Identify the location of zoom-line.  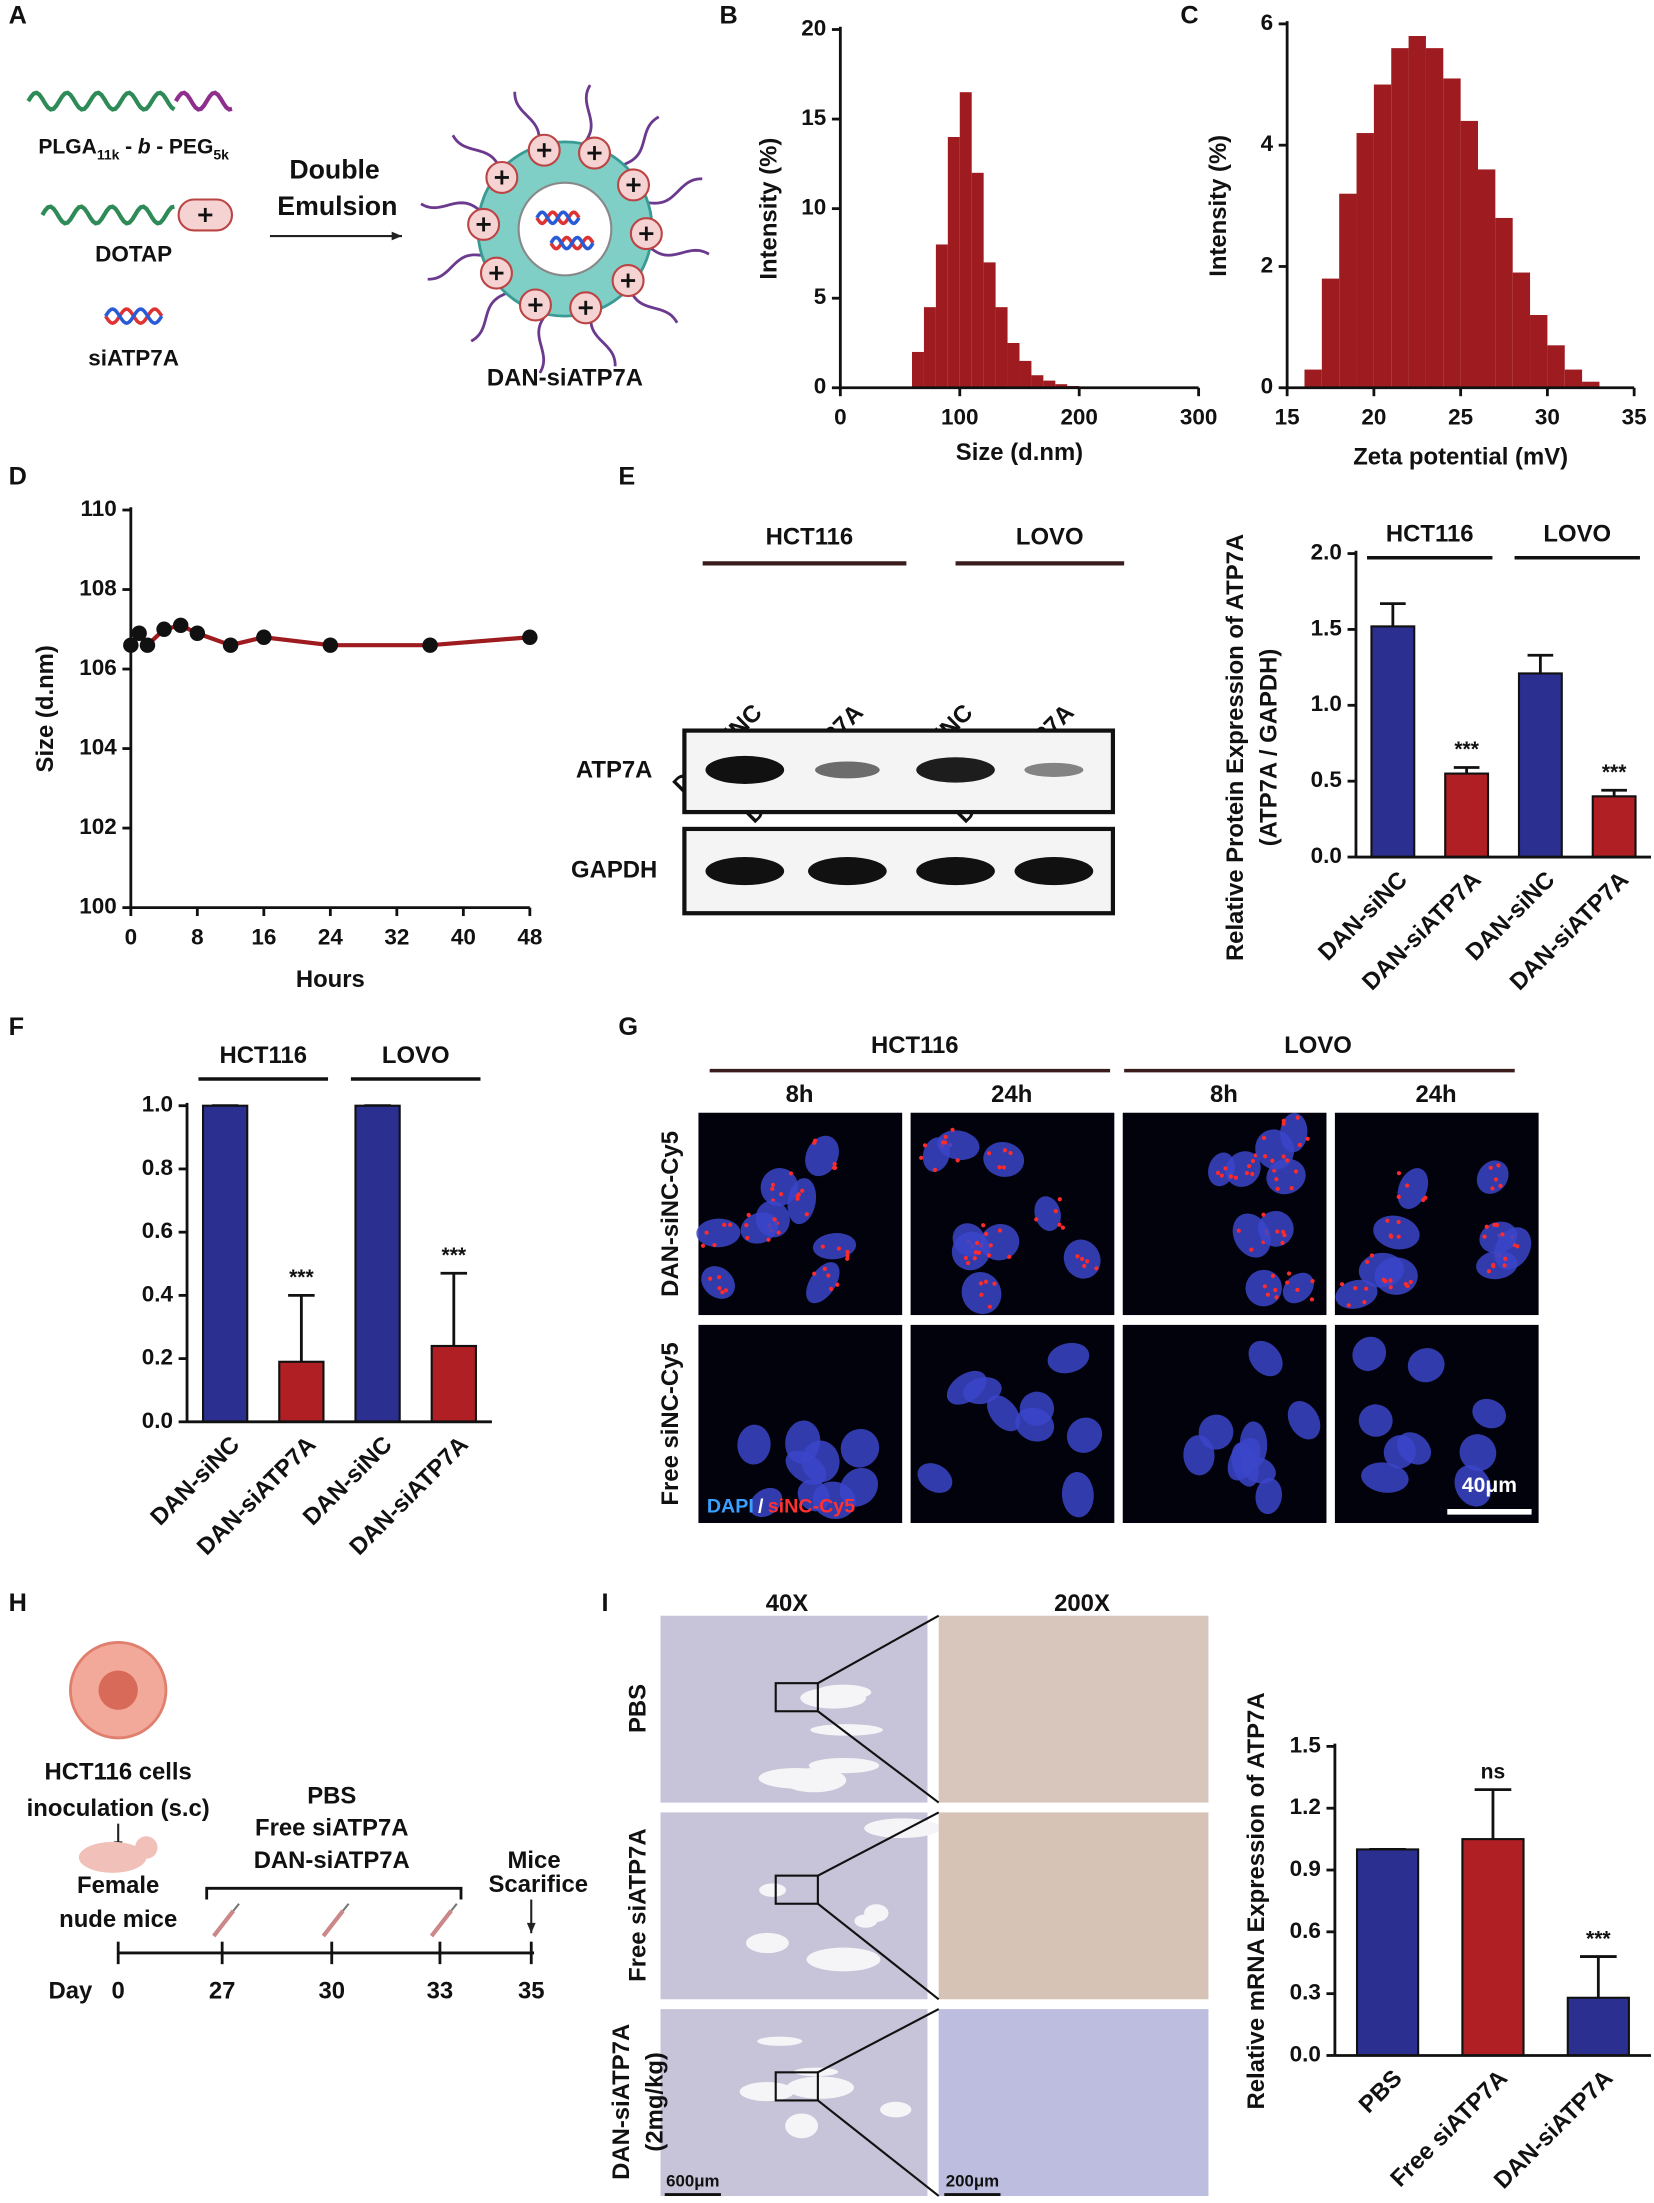
(878, 1649).